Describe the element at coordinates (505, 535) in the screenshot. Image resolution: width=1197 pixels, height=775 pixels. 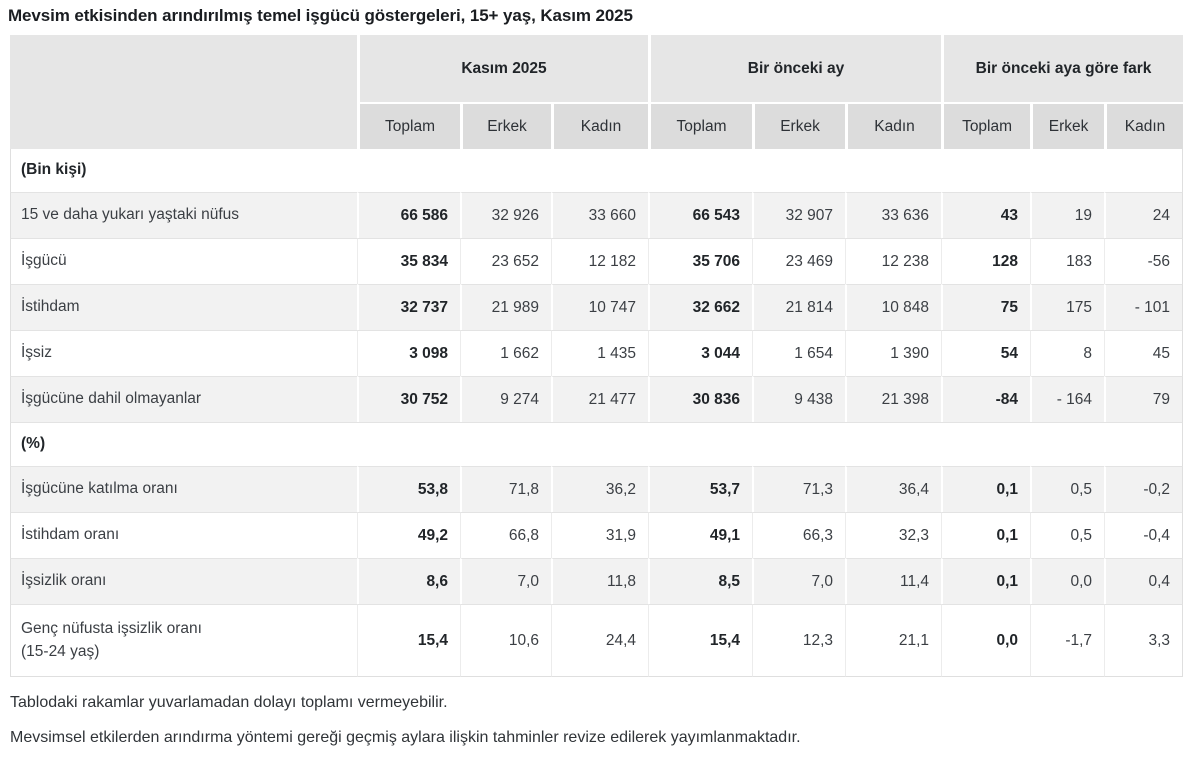
I see `cell-kasim-erkek: 66,8` at that location.